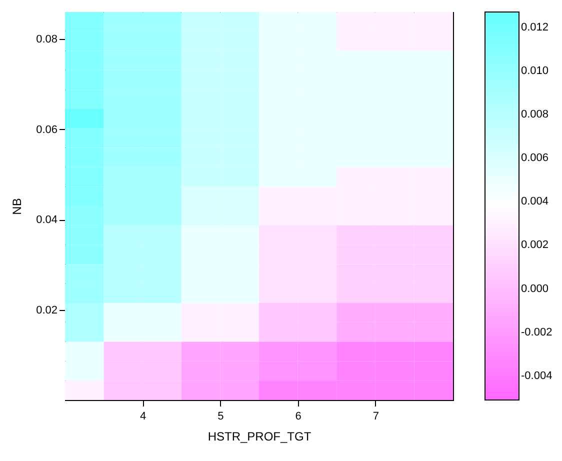  Describe the element at coordinates (47, 220) in the screenshot. I see `y-tick-label: 0.04` at that location.